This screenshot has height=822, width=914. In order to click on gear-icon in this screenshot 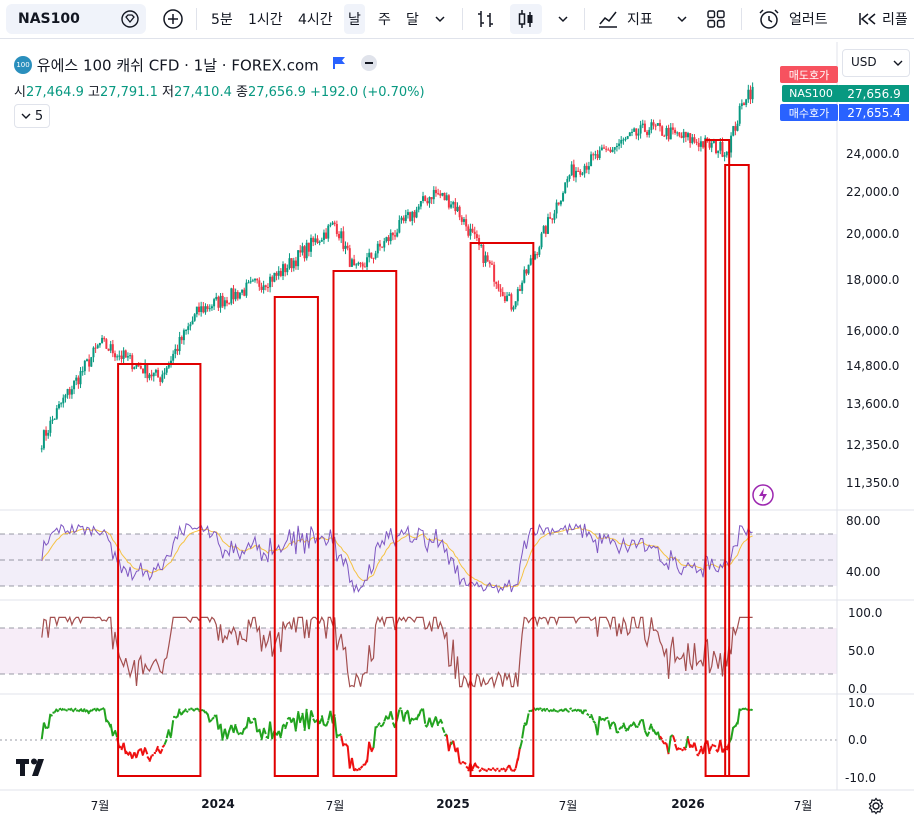, I will do `click(876, 808)`.